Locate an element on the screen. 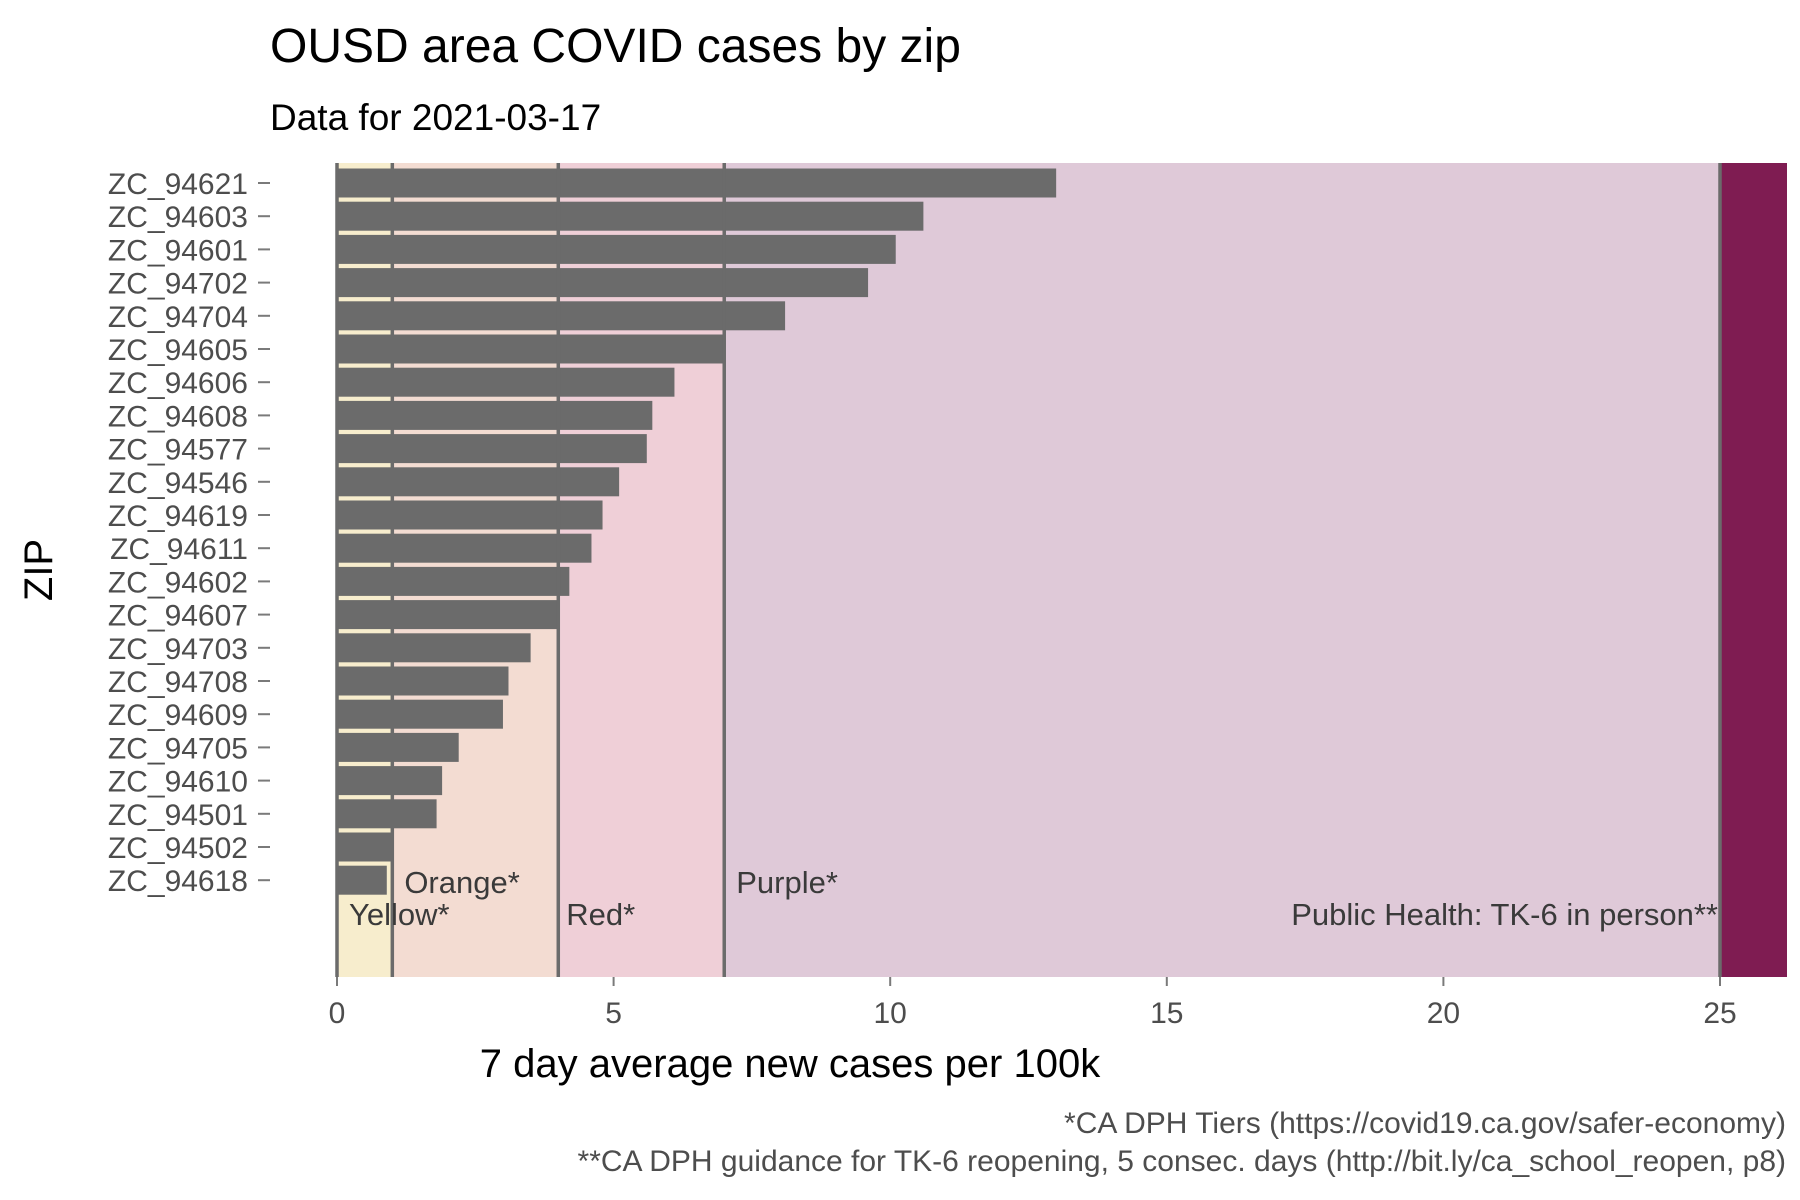 Image resolution: width=1800 pixels, height=1200 pixels. y-tick-label: ZC_94608 is located at coordinates (178, 416).